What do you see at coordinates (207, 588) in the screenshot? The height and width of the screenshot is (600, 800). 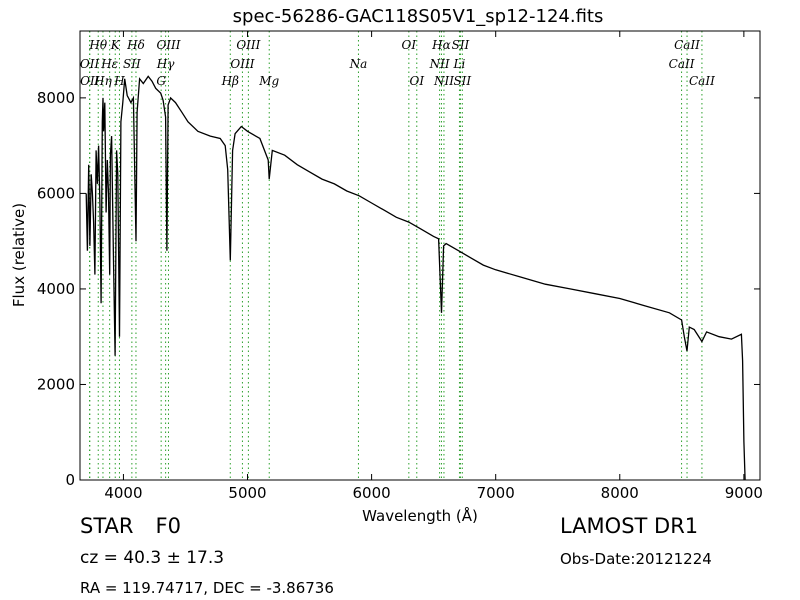 I see `coordinates-label: RA = 119.74717, DEC = -3.86736` at bounding box center [207, 588].